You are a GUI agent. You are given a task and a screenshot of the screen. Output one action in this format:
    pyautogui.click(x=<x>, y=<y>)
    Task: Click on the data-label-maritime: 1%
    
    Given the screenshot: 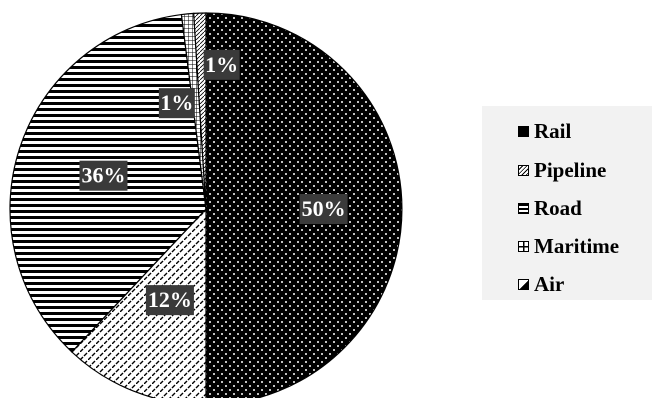 What is the action you would take?
    pyautogui.click(x=176, y=103)
    